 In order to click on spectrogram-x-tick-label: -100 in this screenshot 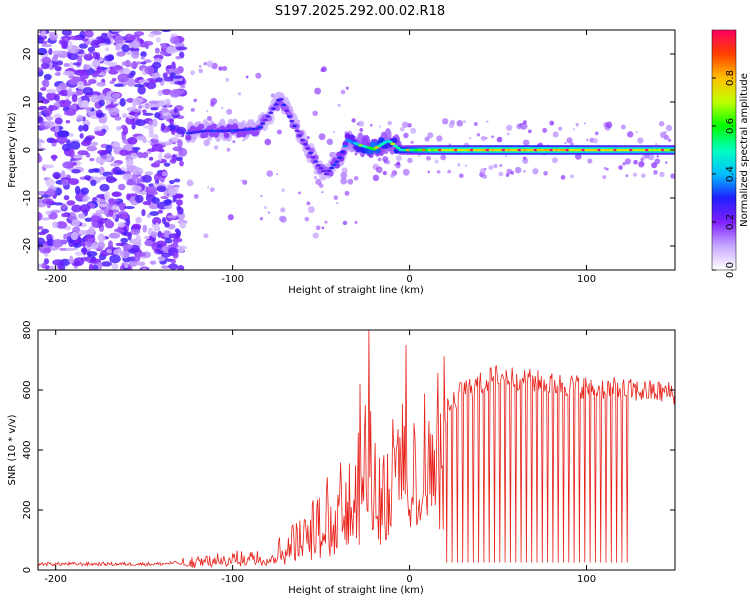, I will do `click(232, 279)`.